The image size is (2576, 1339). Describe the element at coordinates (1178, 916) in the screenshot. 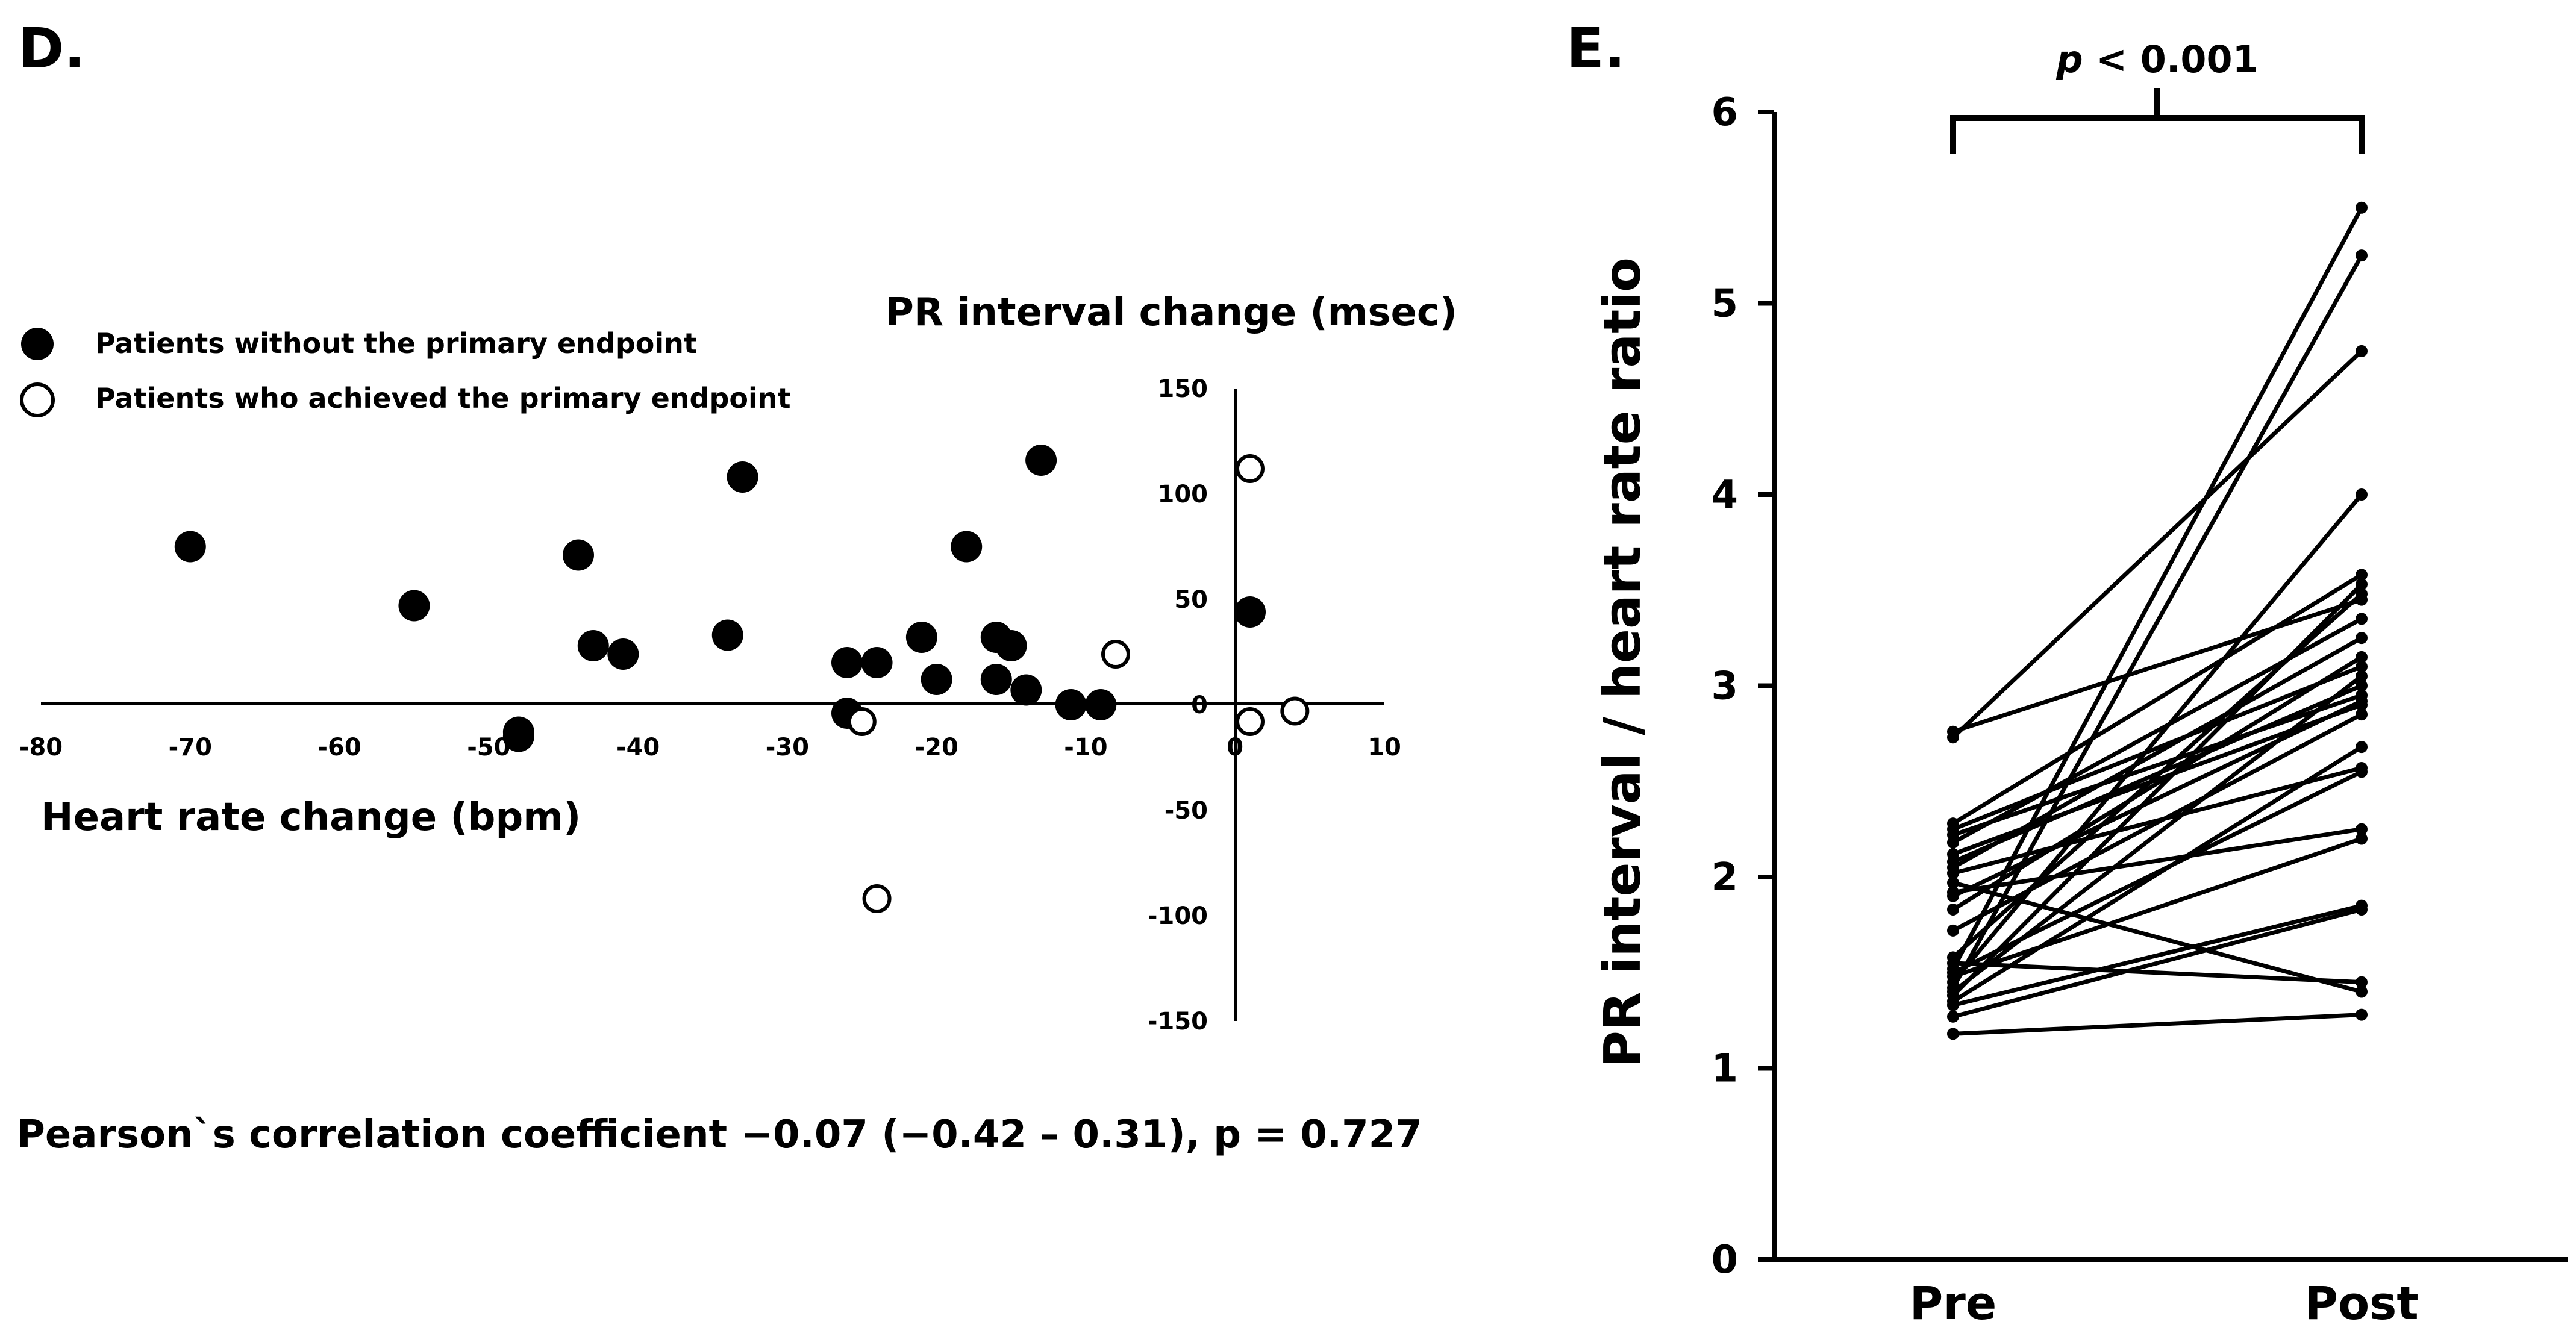

I see `y-tick-label: -100` at that location.